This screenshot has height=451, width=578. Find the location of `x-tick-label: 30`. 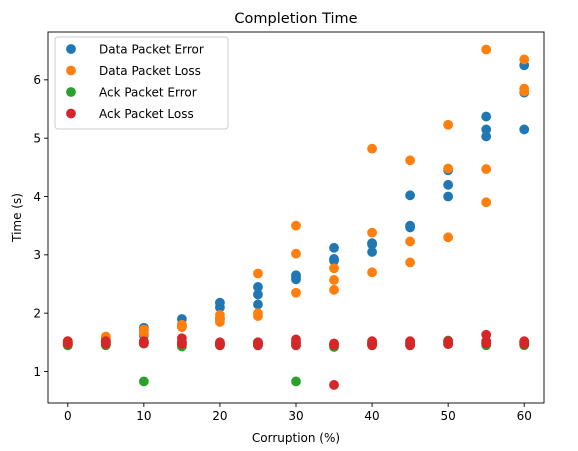

x-tick-label: 30 is located at coordinates (295, 416).